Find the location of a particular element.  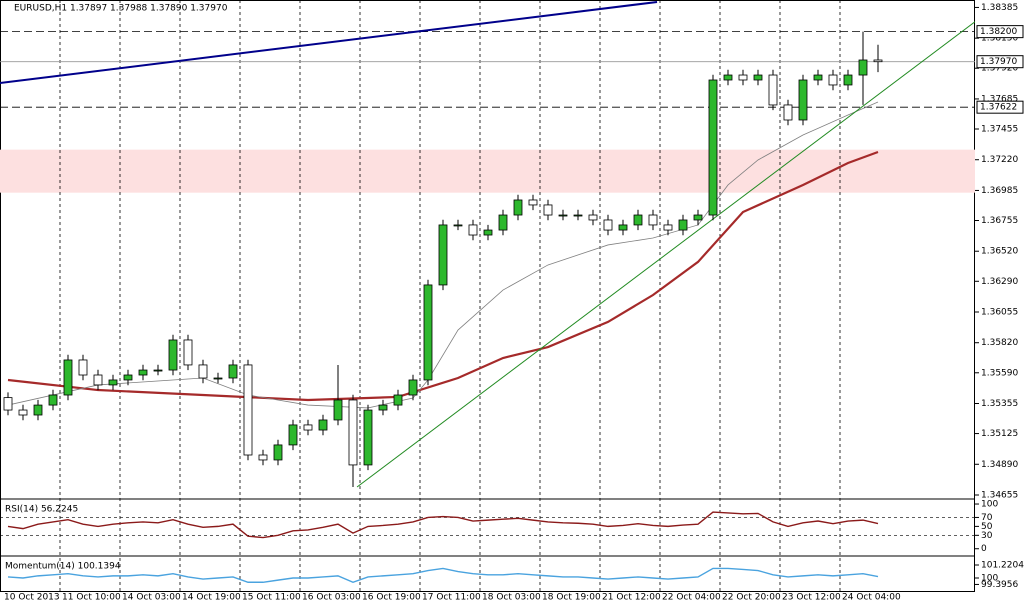

x-tick-label: 15 Oct 11:00 is located at coordinates (271, 598).